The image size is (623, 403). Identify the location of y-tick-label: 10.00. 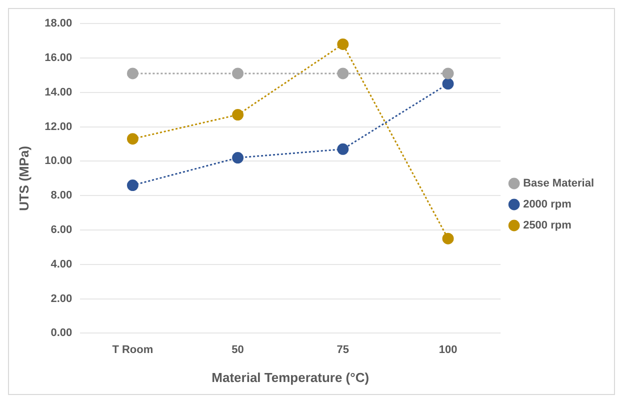
(58, 161).